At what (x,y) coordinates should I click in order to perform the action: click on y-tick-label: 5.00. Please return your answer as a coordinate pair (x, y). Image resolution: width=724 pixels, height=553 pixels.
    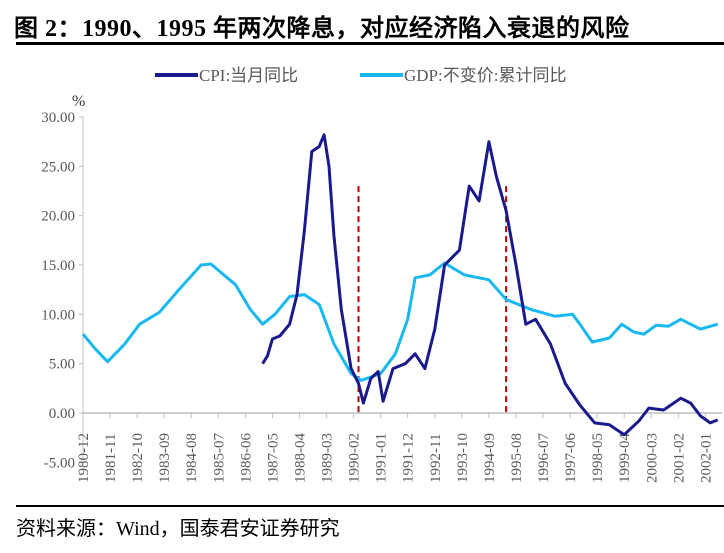
    Looking at the image, I should click on (62, 365).